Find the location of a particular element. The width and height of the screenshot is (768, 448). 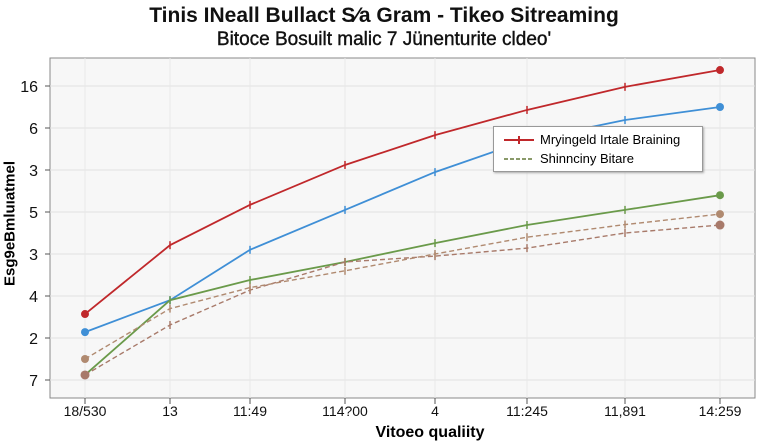

legend-swatch-green is located at coordinates (519, 158).